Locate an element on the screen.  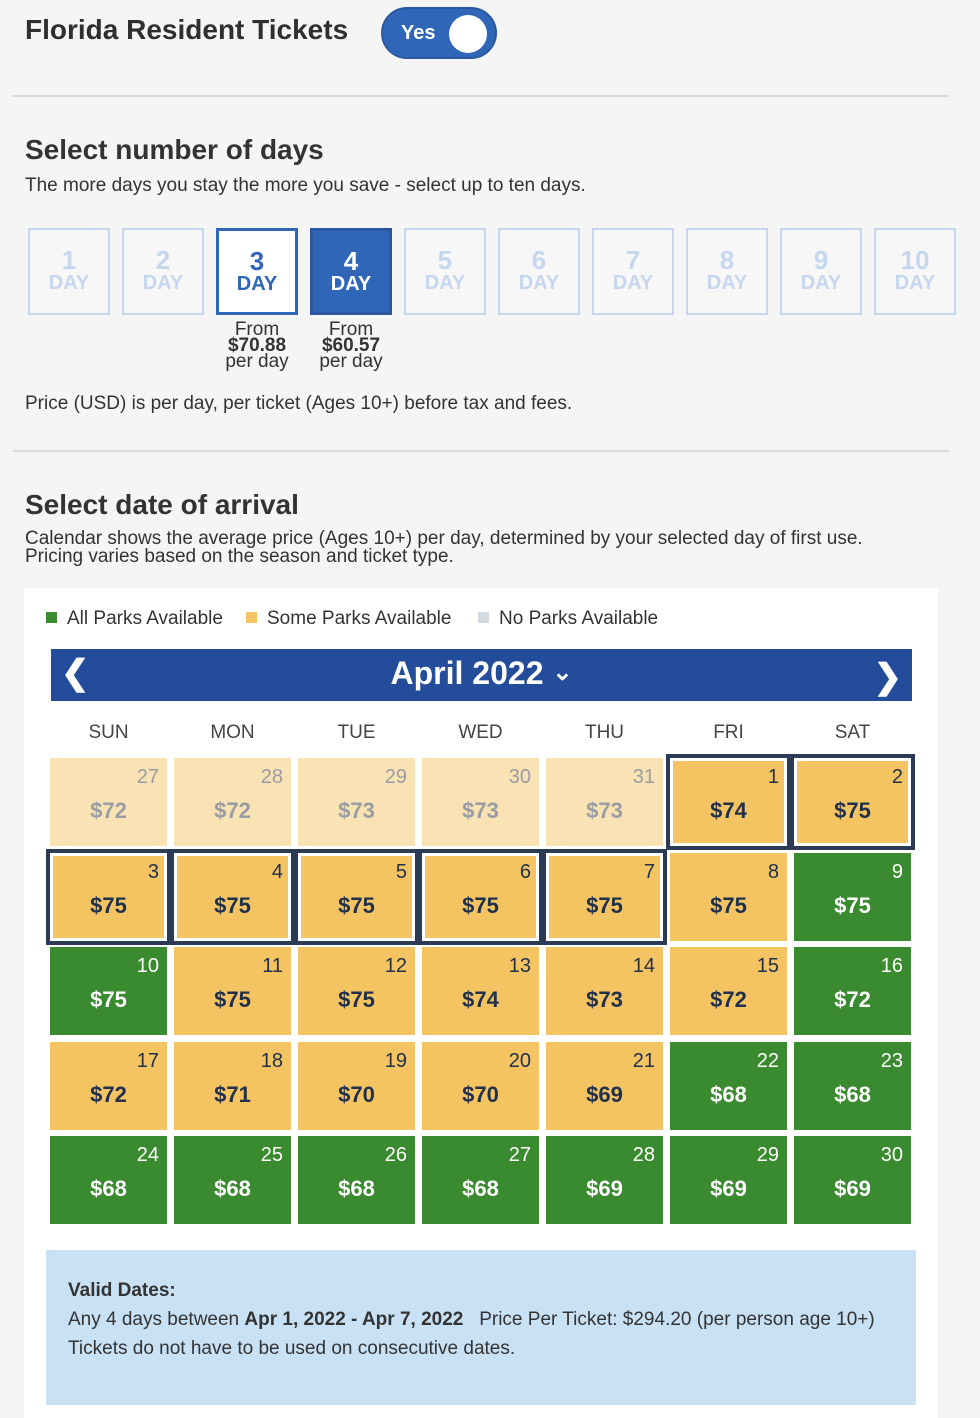
calendar-day: 5 $75 is located at coordinates (356, 896).